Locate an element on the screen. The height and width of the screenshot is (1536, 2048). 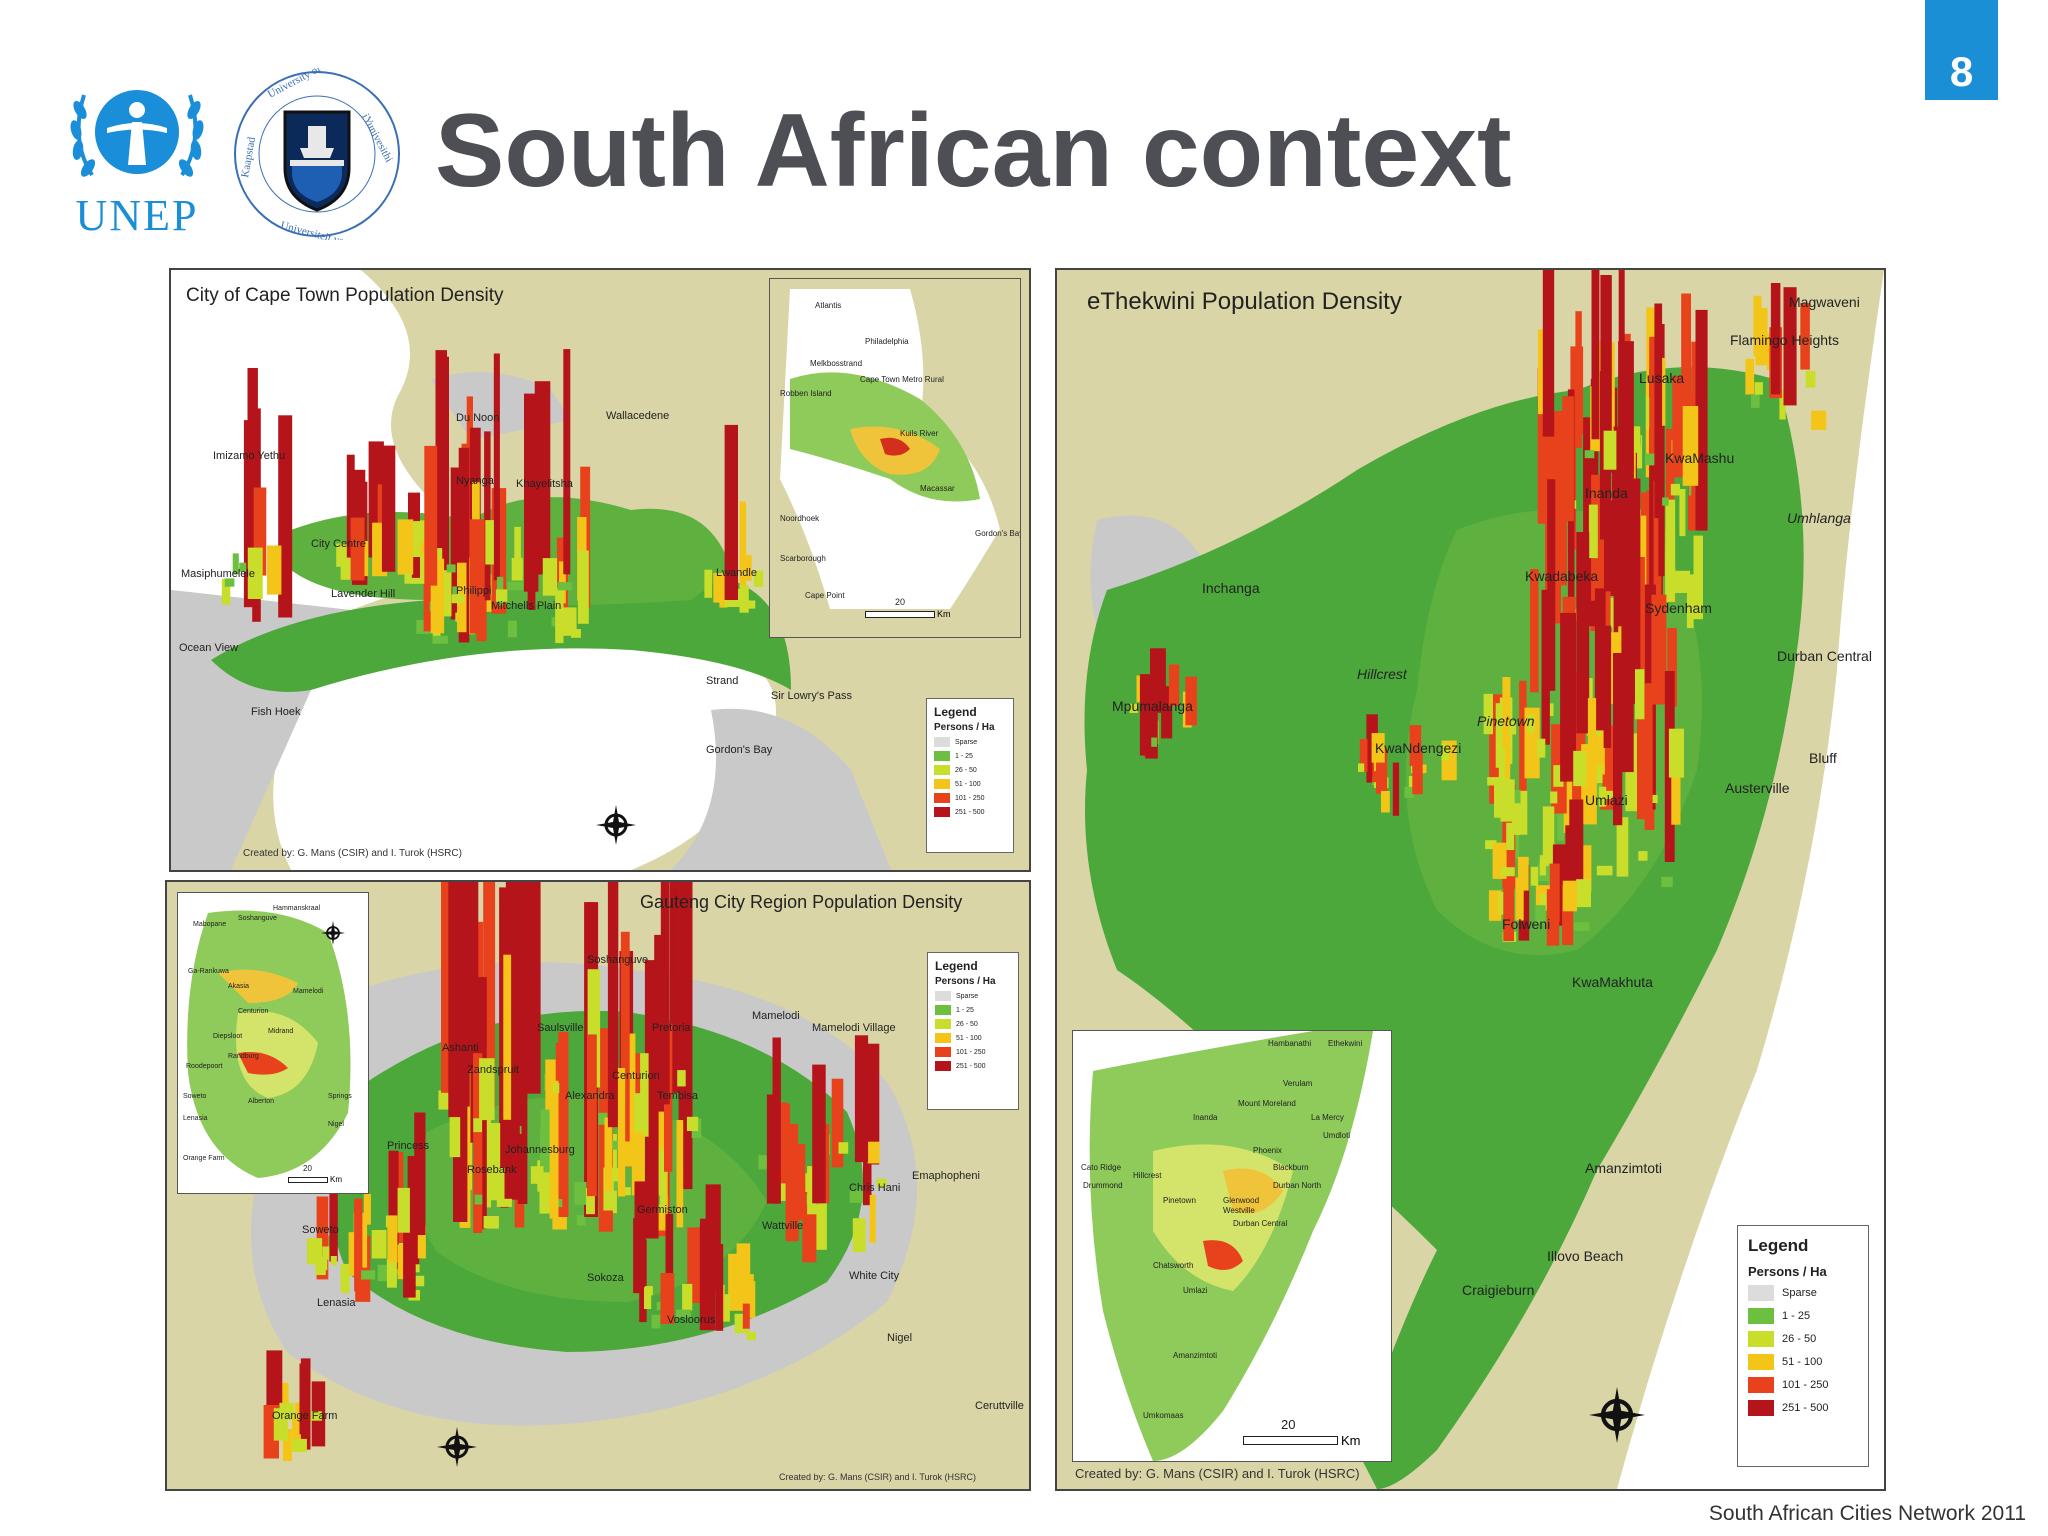
inset-place-label: Philadelphia is located at coordinates (887, 341).